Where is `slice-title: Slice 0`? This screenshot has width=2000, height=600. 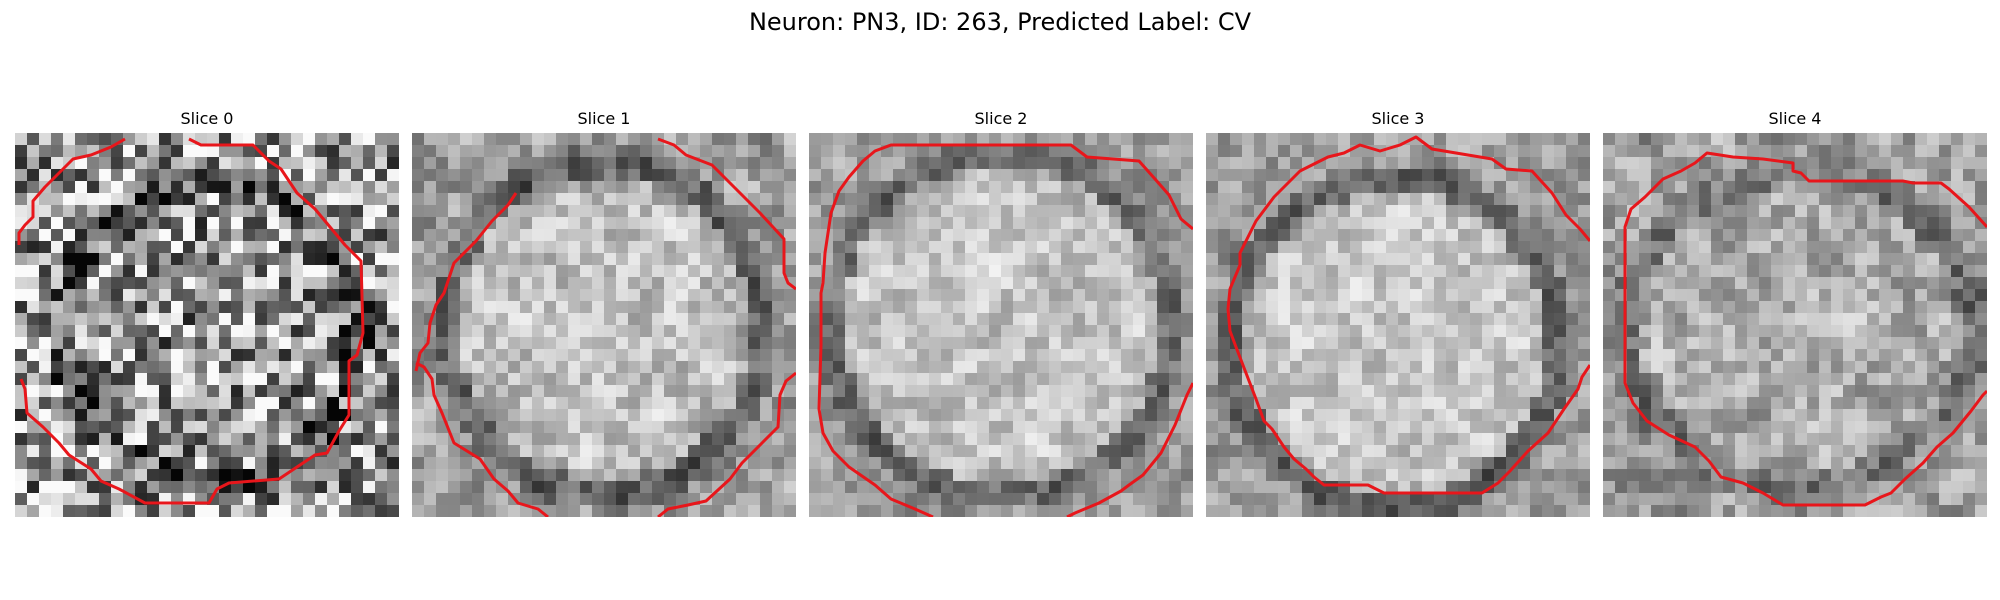
slice-title: Slice 0 is located at coordinates (207, 118).